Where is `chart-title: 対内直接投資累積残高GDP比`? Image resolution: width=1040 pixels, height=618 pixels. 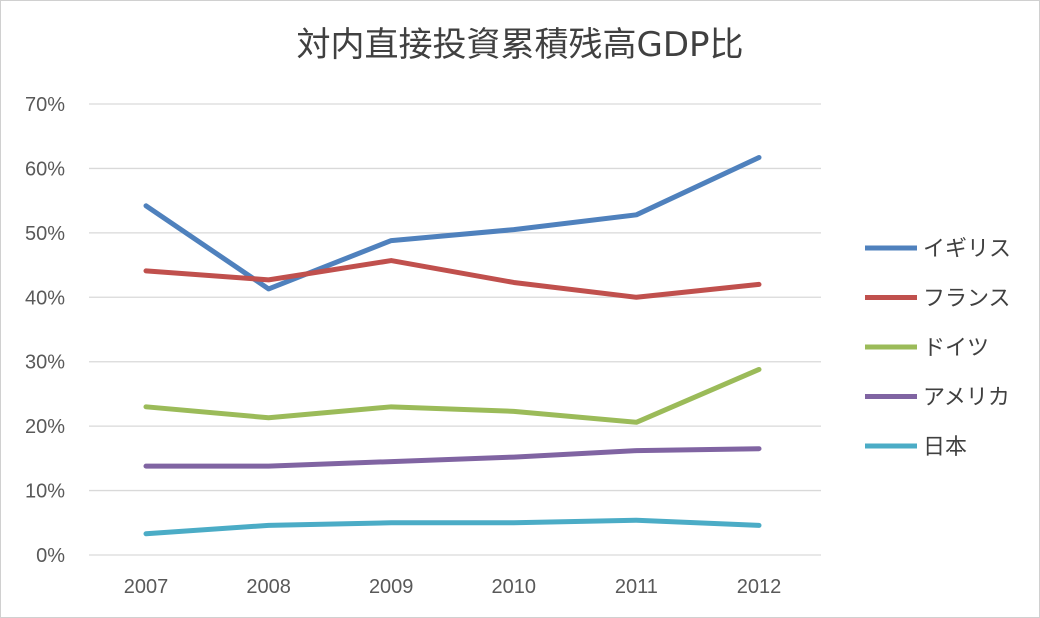
chart-title: 対内直接投資累積残高GDP比 is located at coordinates (519, 45).